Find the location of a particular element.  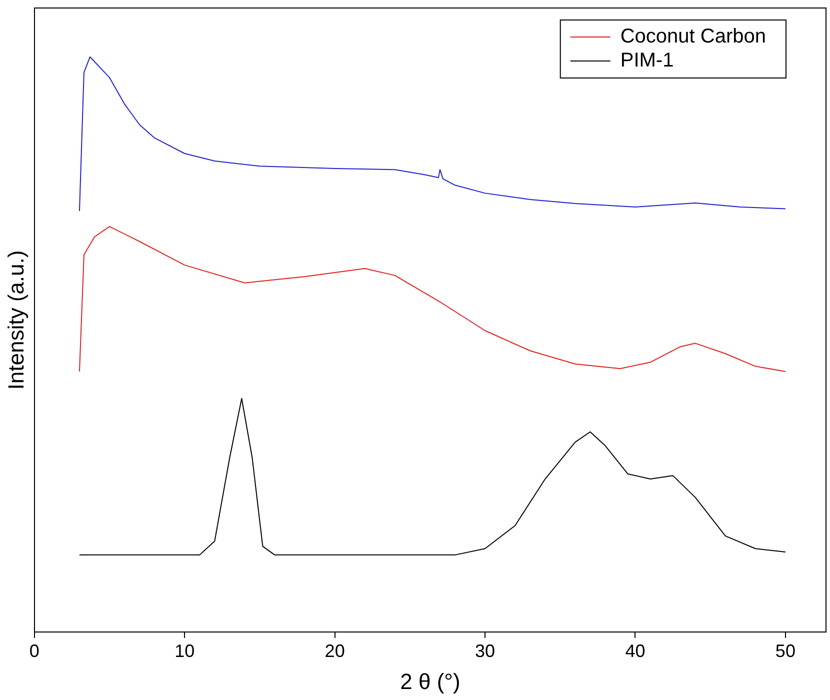

legend-label: Coconut Carbon is located at coordinates (693, 37).